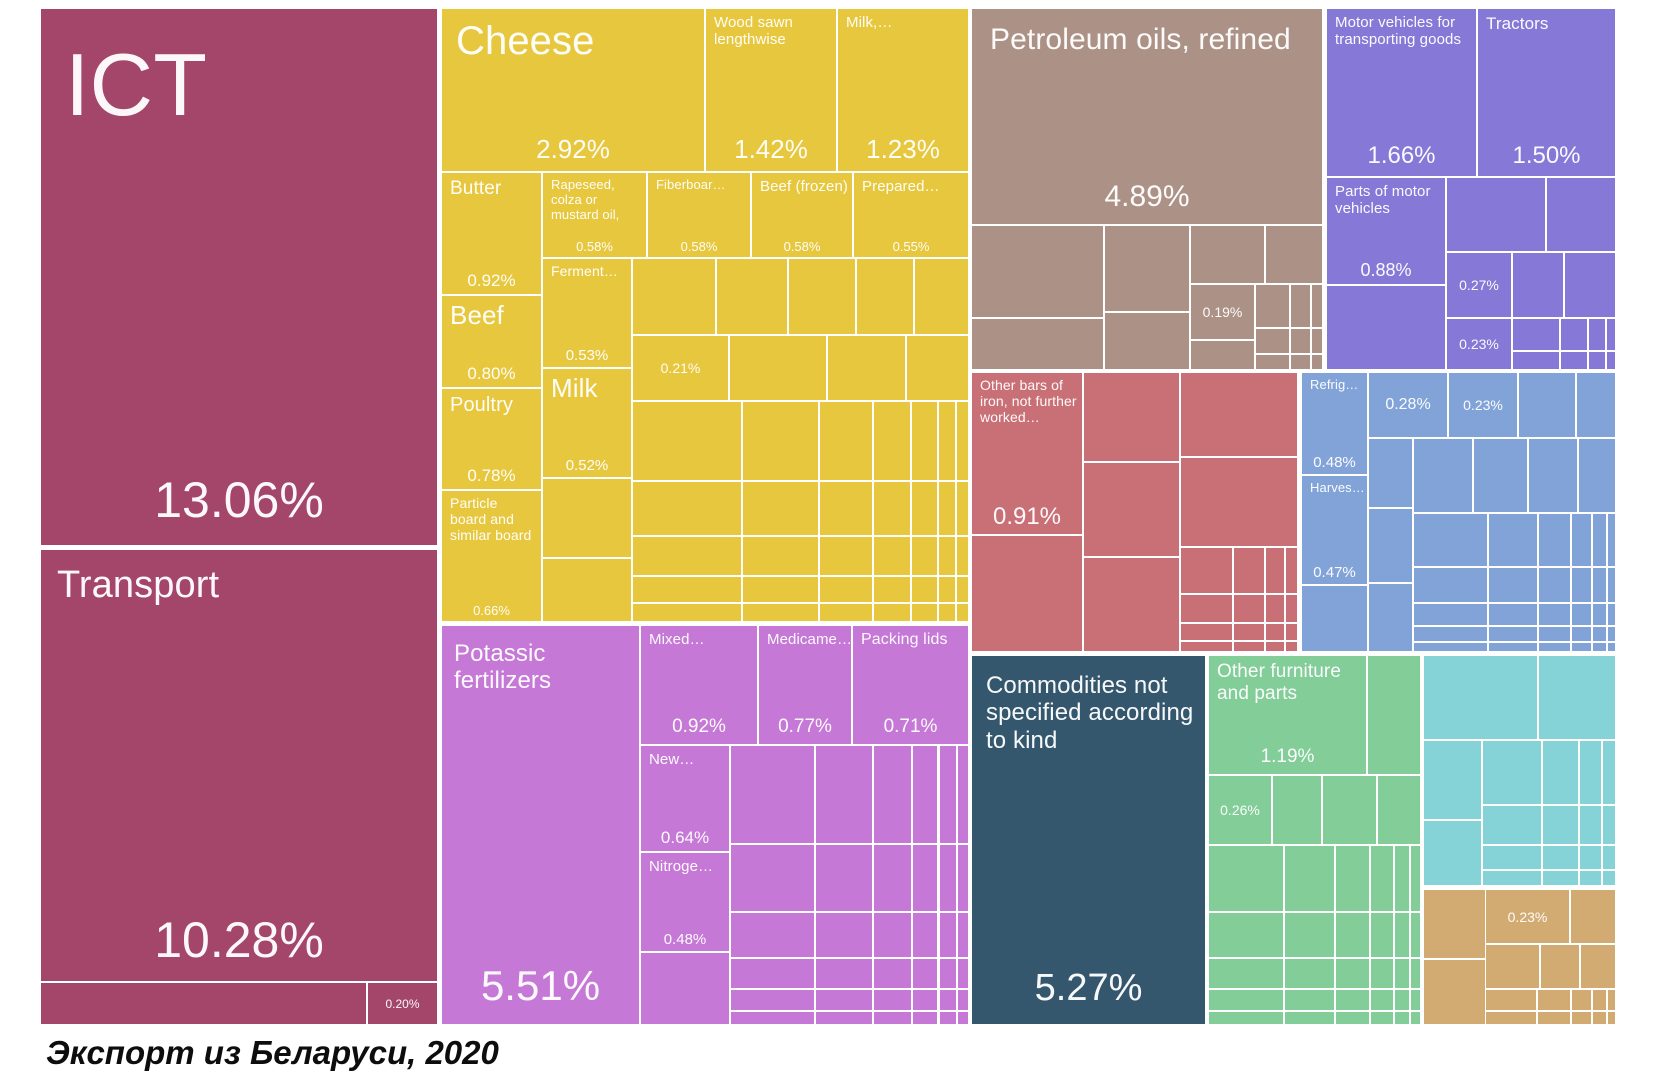  What do you see at coordinates (699, 215) in the screenshot?
I see `tile-fiberboar: Fiberboar… 0.58%` at bounding box center [699, 215].